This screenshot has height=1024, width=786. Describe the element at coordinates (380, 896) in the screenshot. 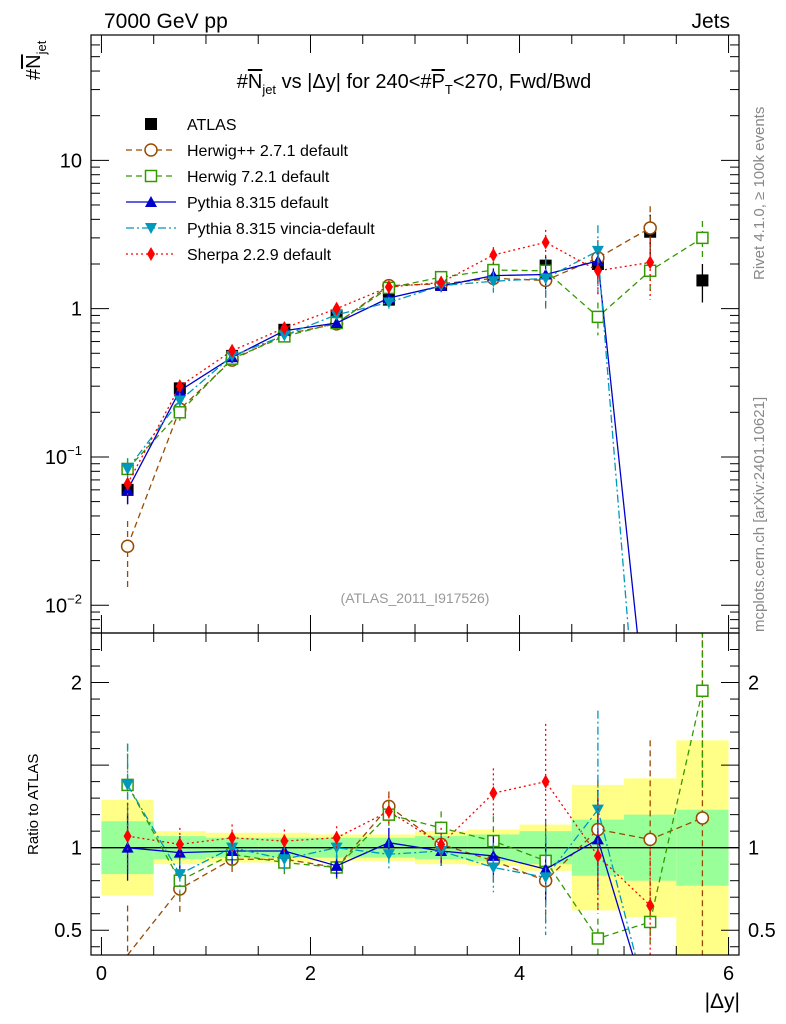

I see `ratio-line-pythia` at that location.